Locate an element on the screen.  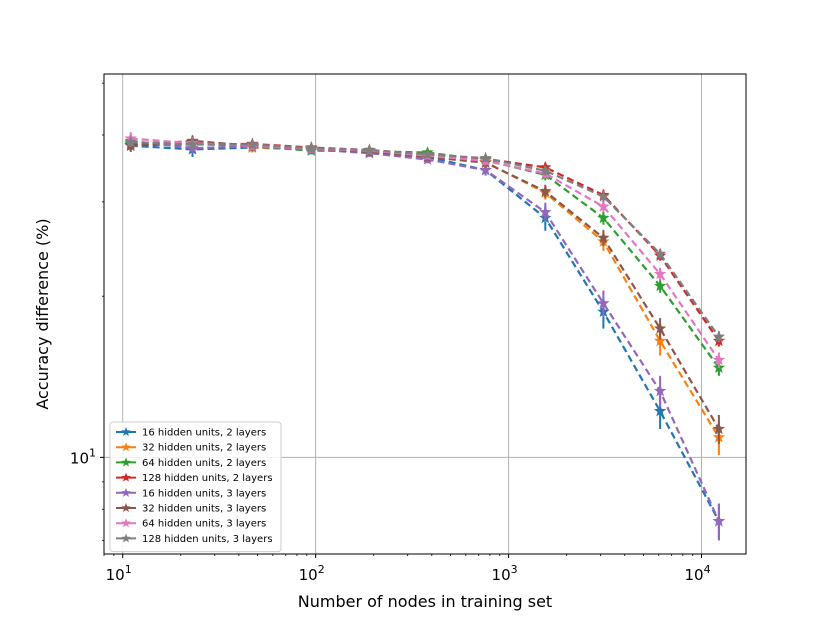
legend-item: 128 hidden units, 2 layers is located at coordinates (194, 478).